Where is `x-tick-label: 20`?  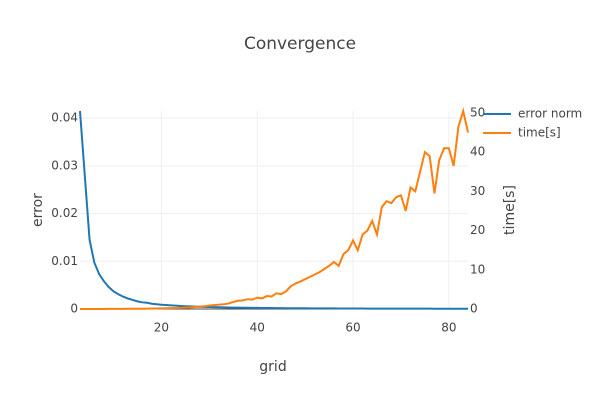
x-tick-label: 20 is located at coordinates (161, 328).